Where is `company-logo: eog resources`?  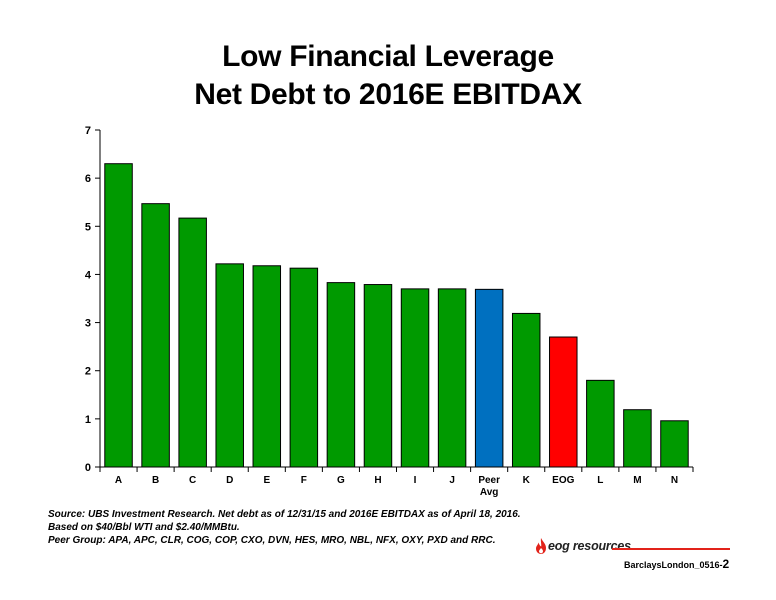 company-logo: eog resources is located at coordinates (582, 546).